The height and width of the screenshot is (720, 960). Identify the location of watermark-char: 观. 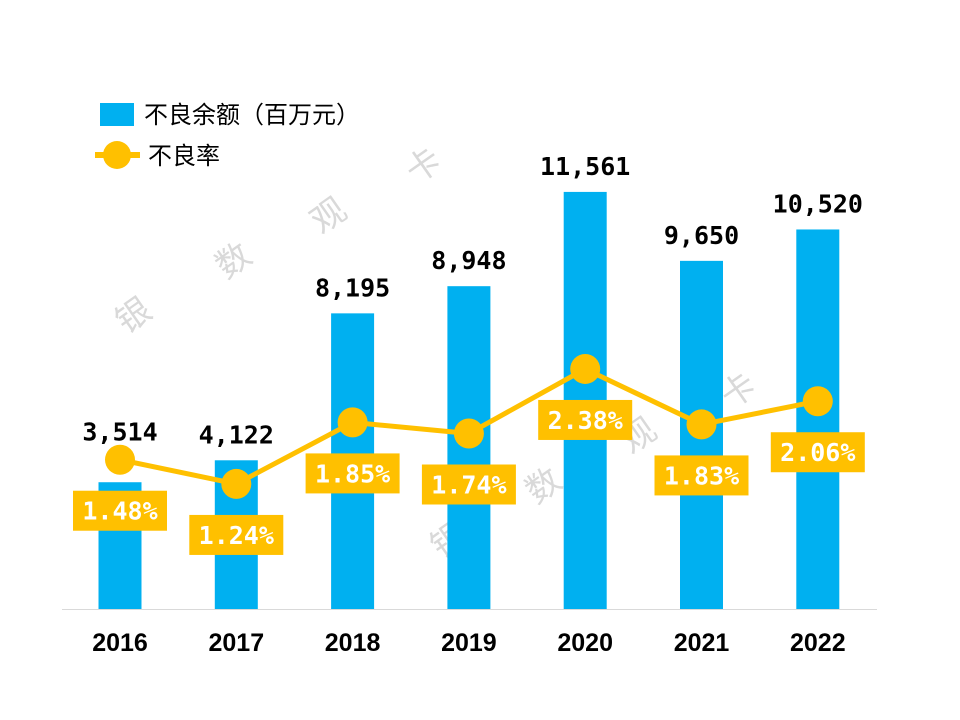
(328, 216).